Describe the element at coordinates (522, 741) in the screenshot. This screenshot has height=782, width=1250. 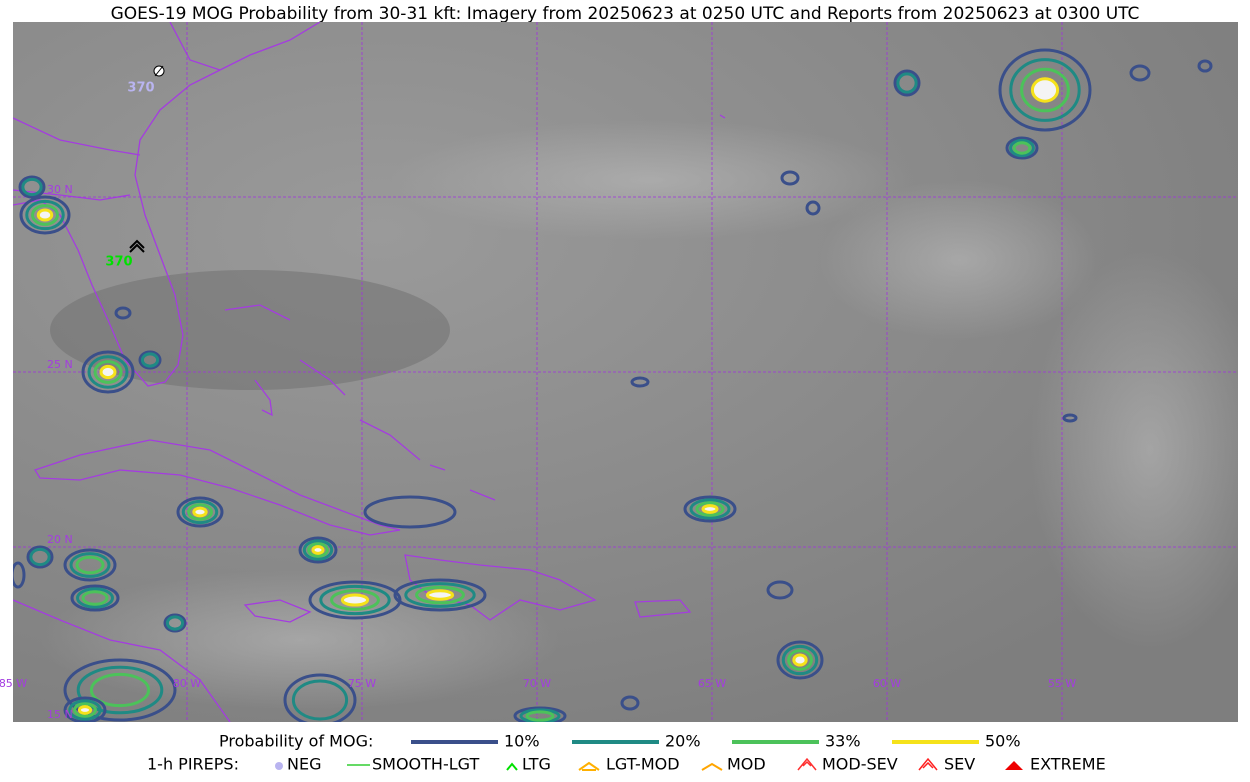
I see `legend-label: 10%` at that location.